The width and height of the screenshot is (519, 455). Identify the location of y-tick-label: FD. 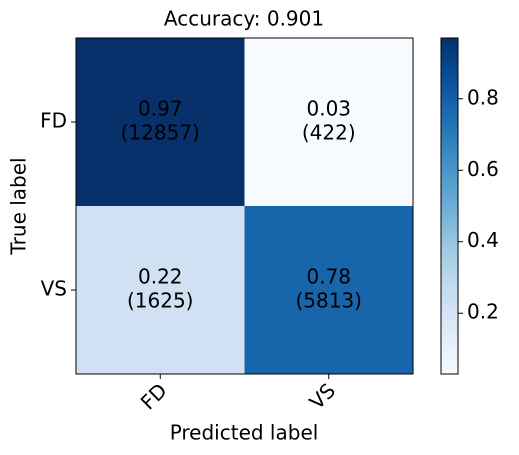
(53, 121).